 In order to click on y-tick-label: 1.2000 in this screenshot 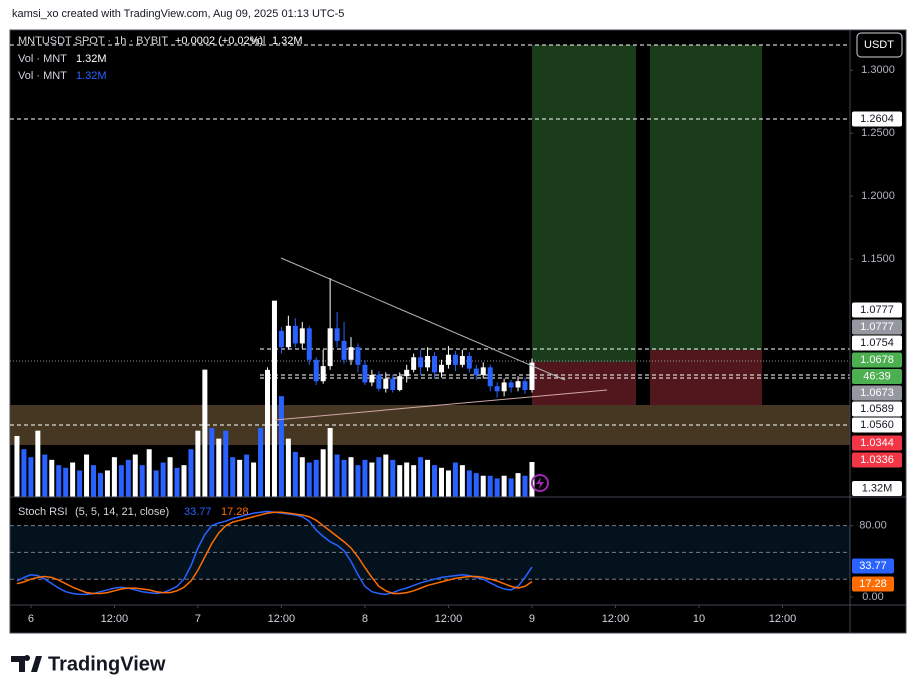, I will do `click(878, 196)`.